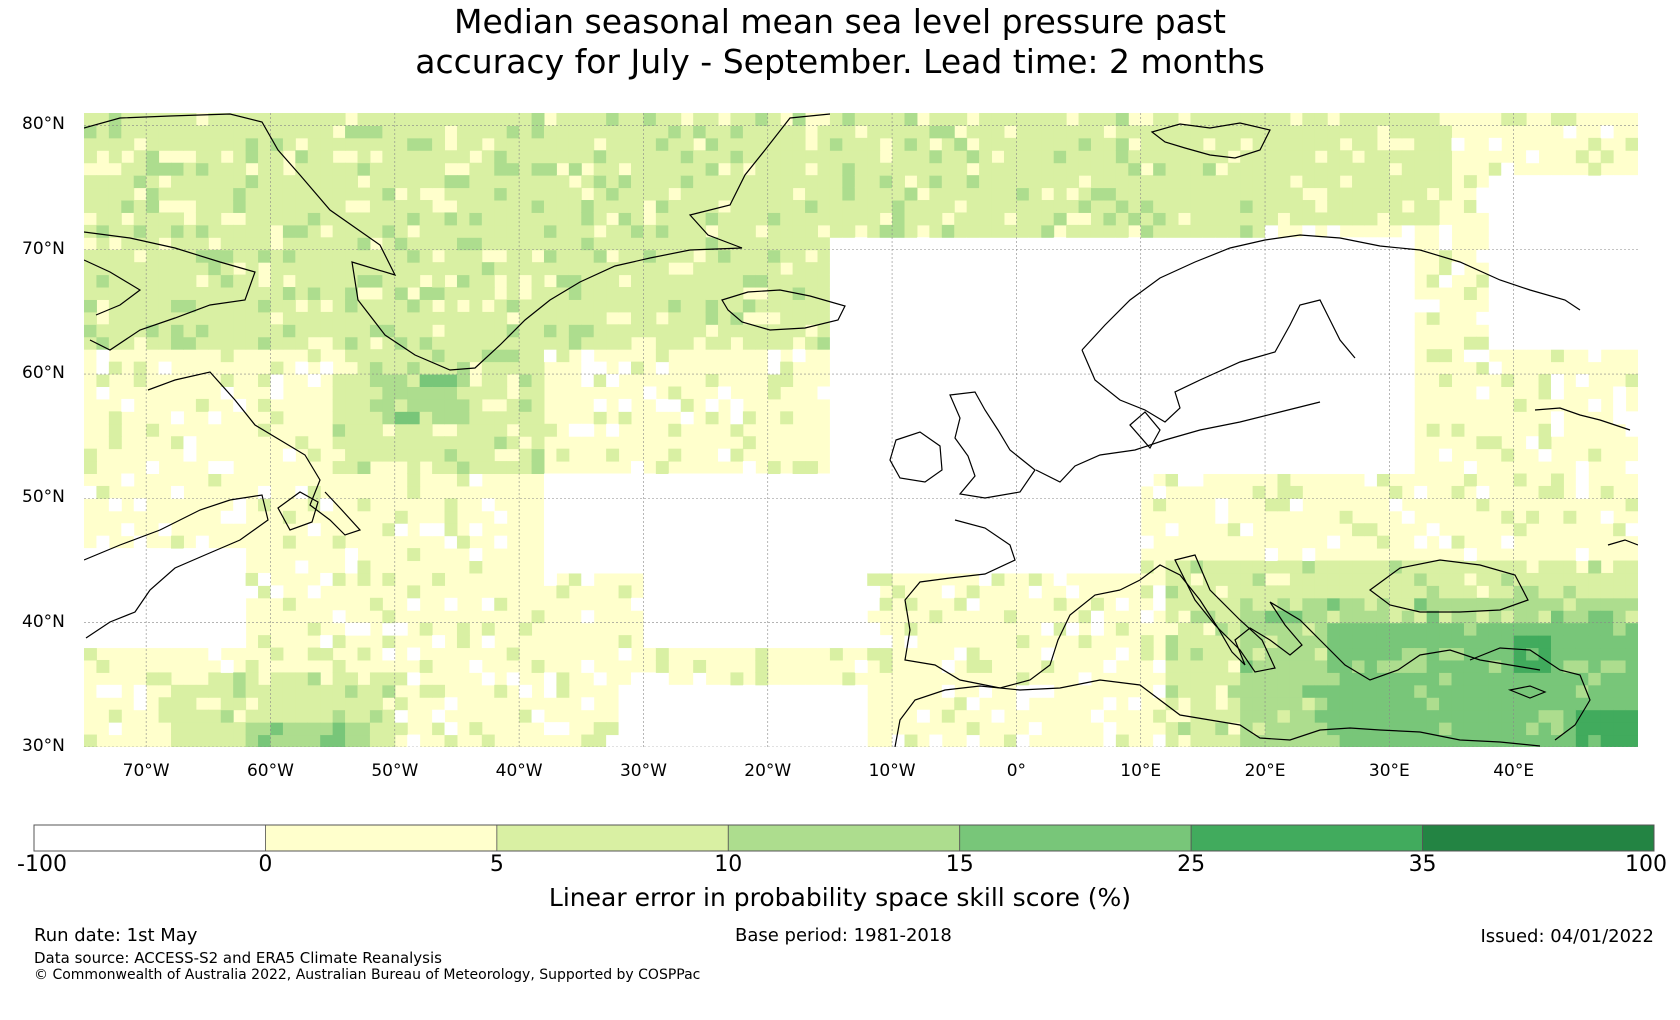 The image size is (1680, 1020). What do you see at coordinates (728, 864) in the screenshot?
I see `colorbar-tick-label: 10` at bounding box center [728, 864].